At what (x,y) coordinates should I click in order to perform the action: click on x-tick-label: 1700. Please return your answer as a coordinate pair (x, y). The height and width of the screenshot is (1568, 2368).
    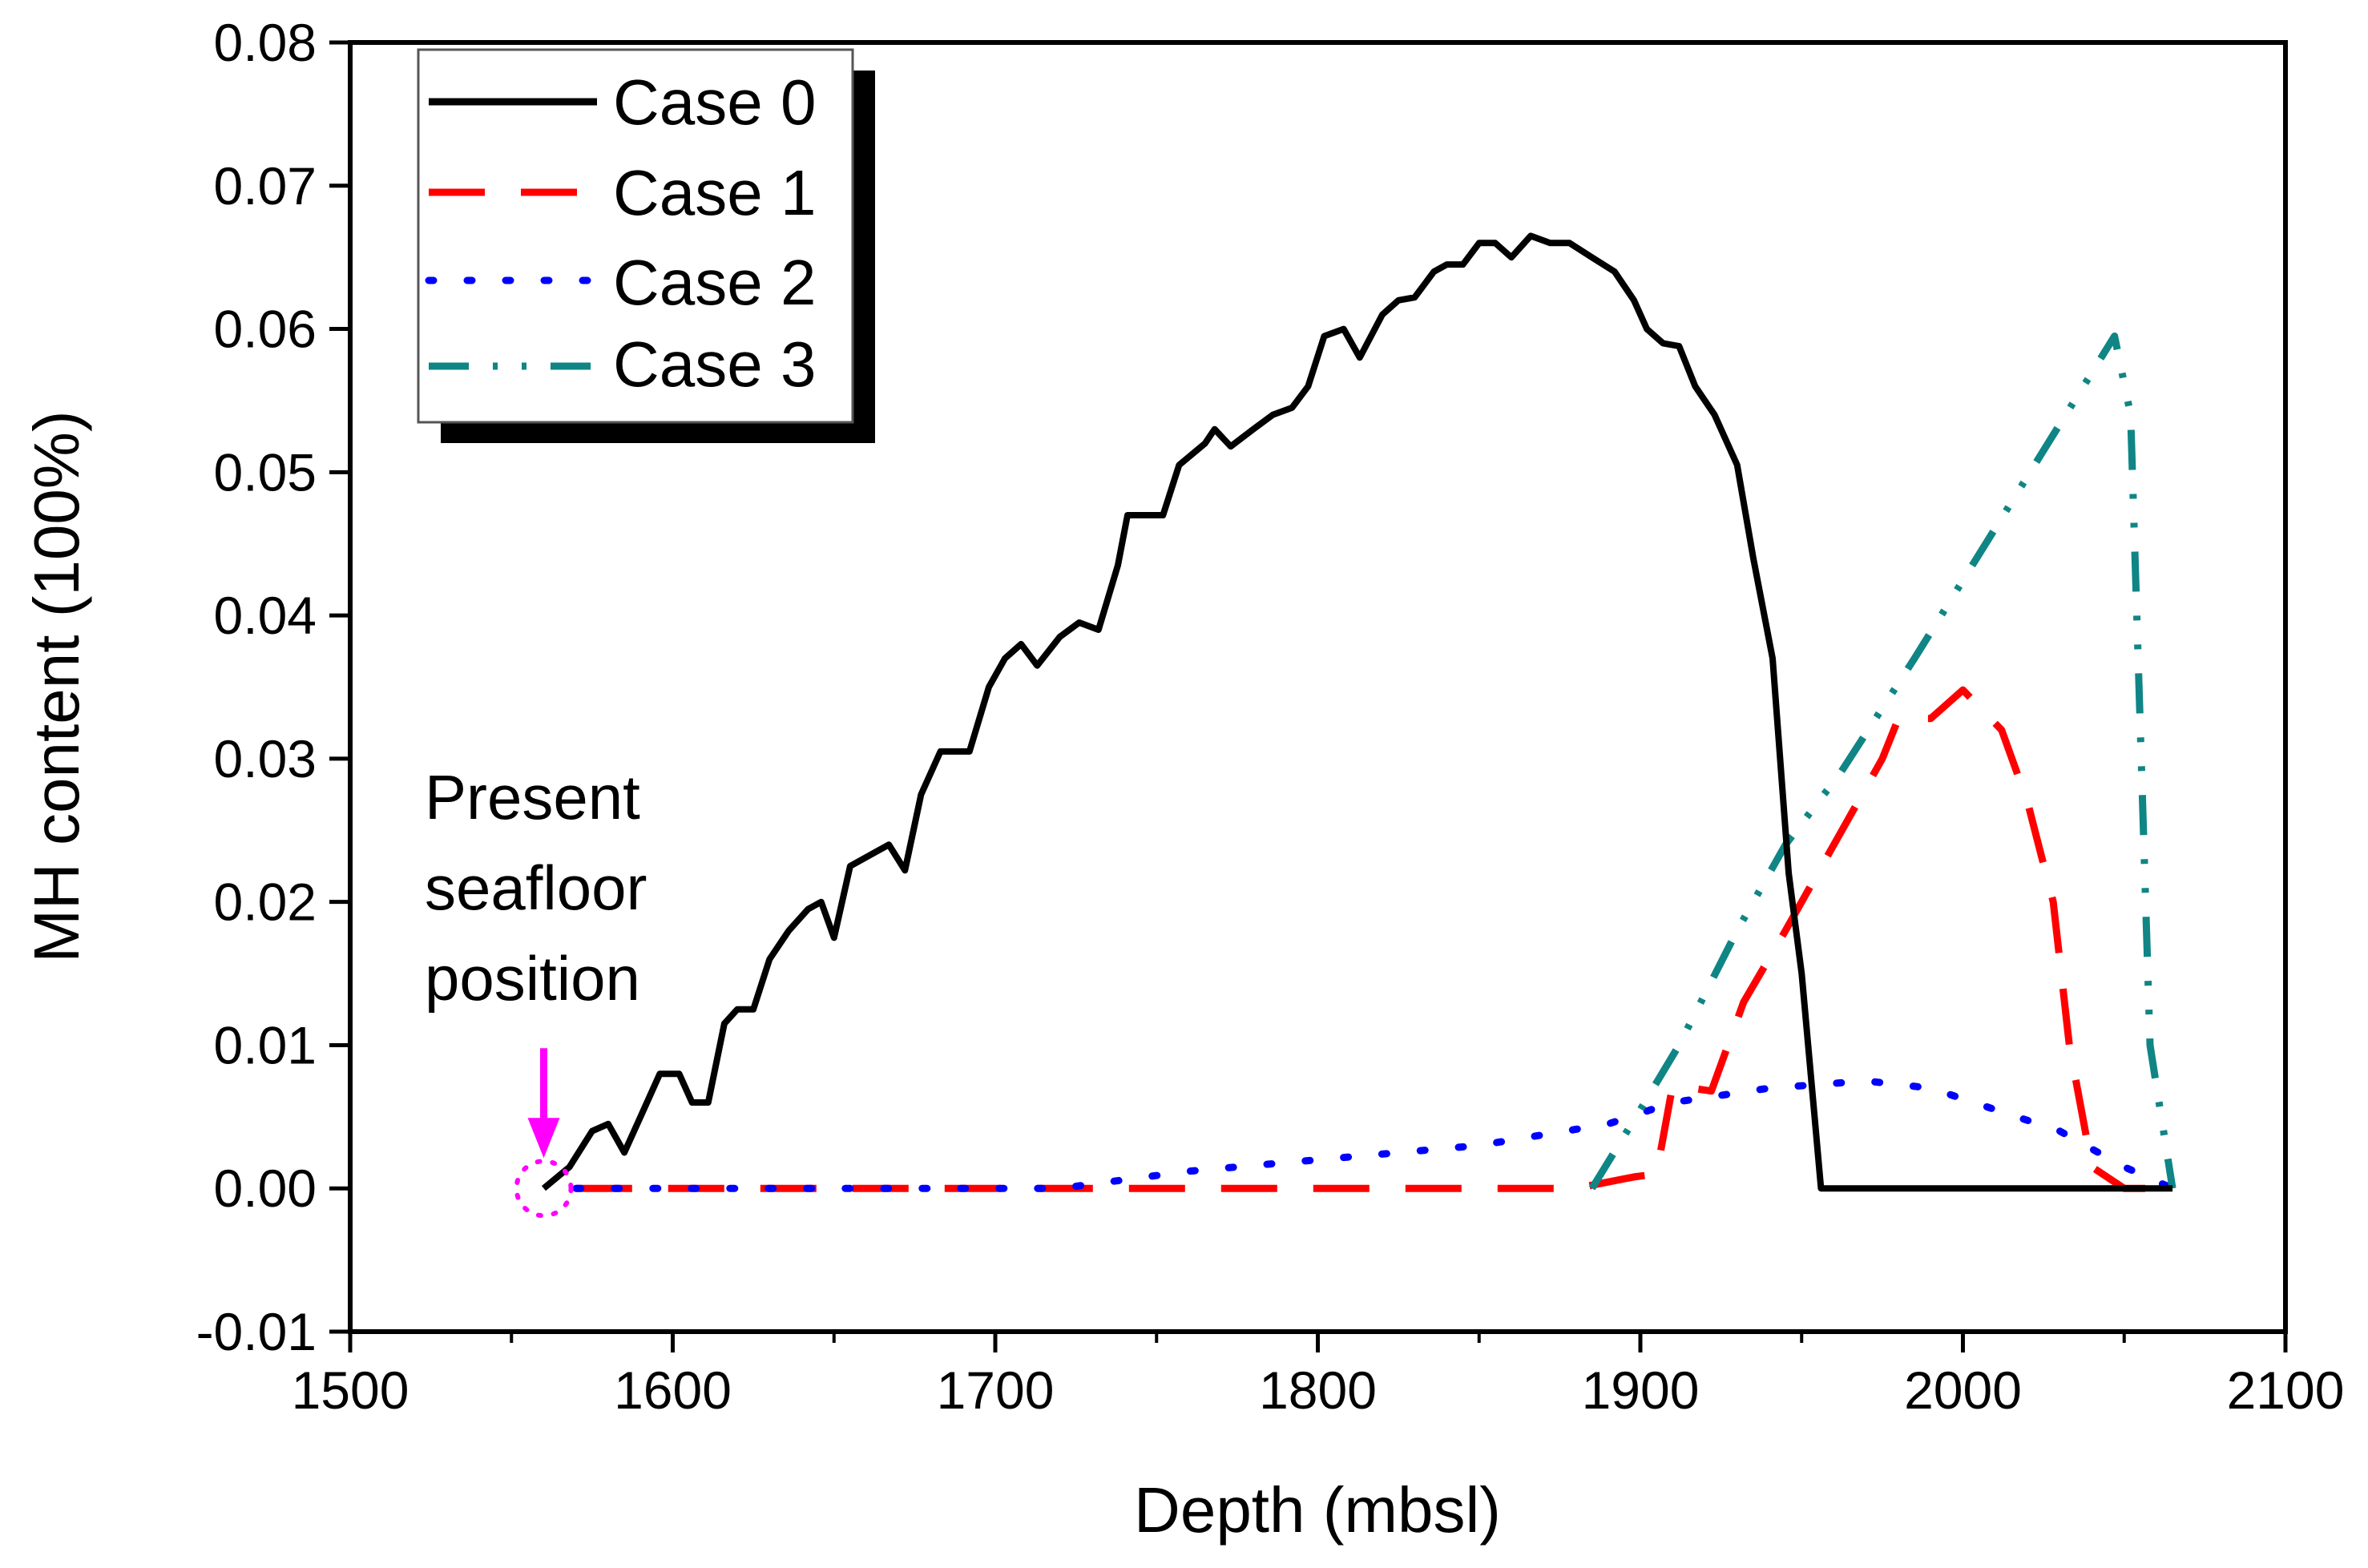
    Looking at the image, I should click on (996, 1390).